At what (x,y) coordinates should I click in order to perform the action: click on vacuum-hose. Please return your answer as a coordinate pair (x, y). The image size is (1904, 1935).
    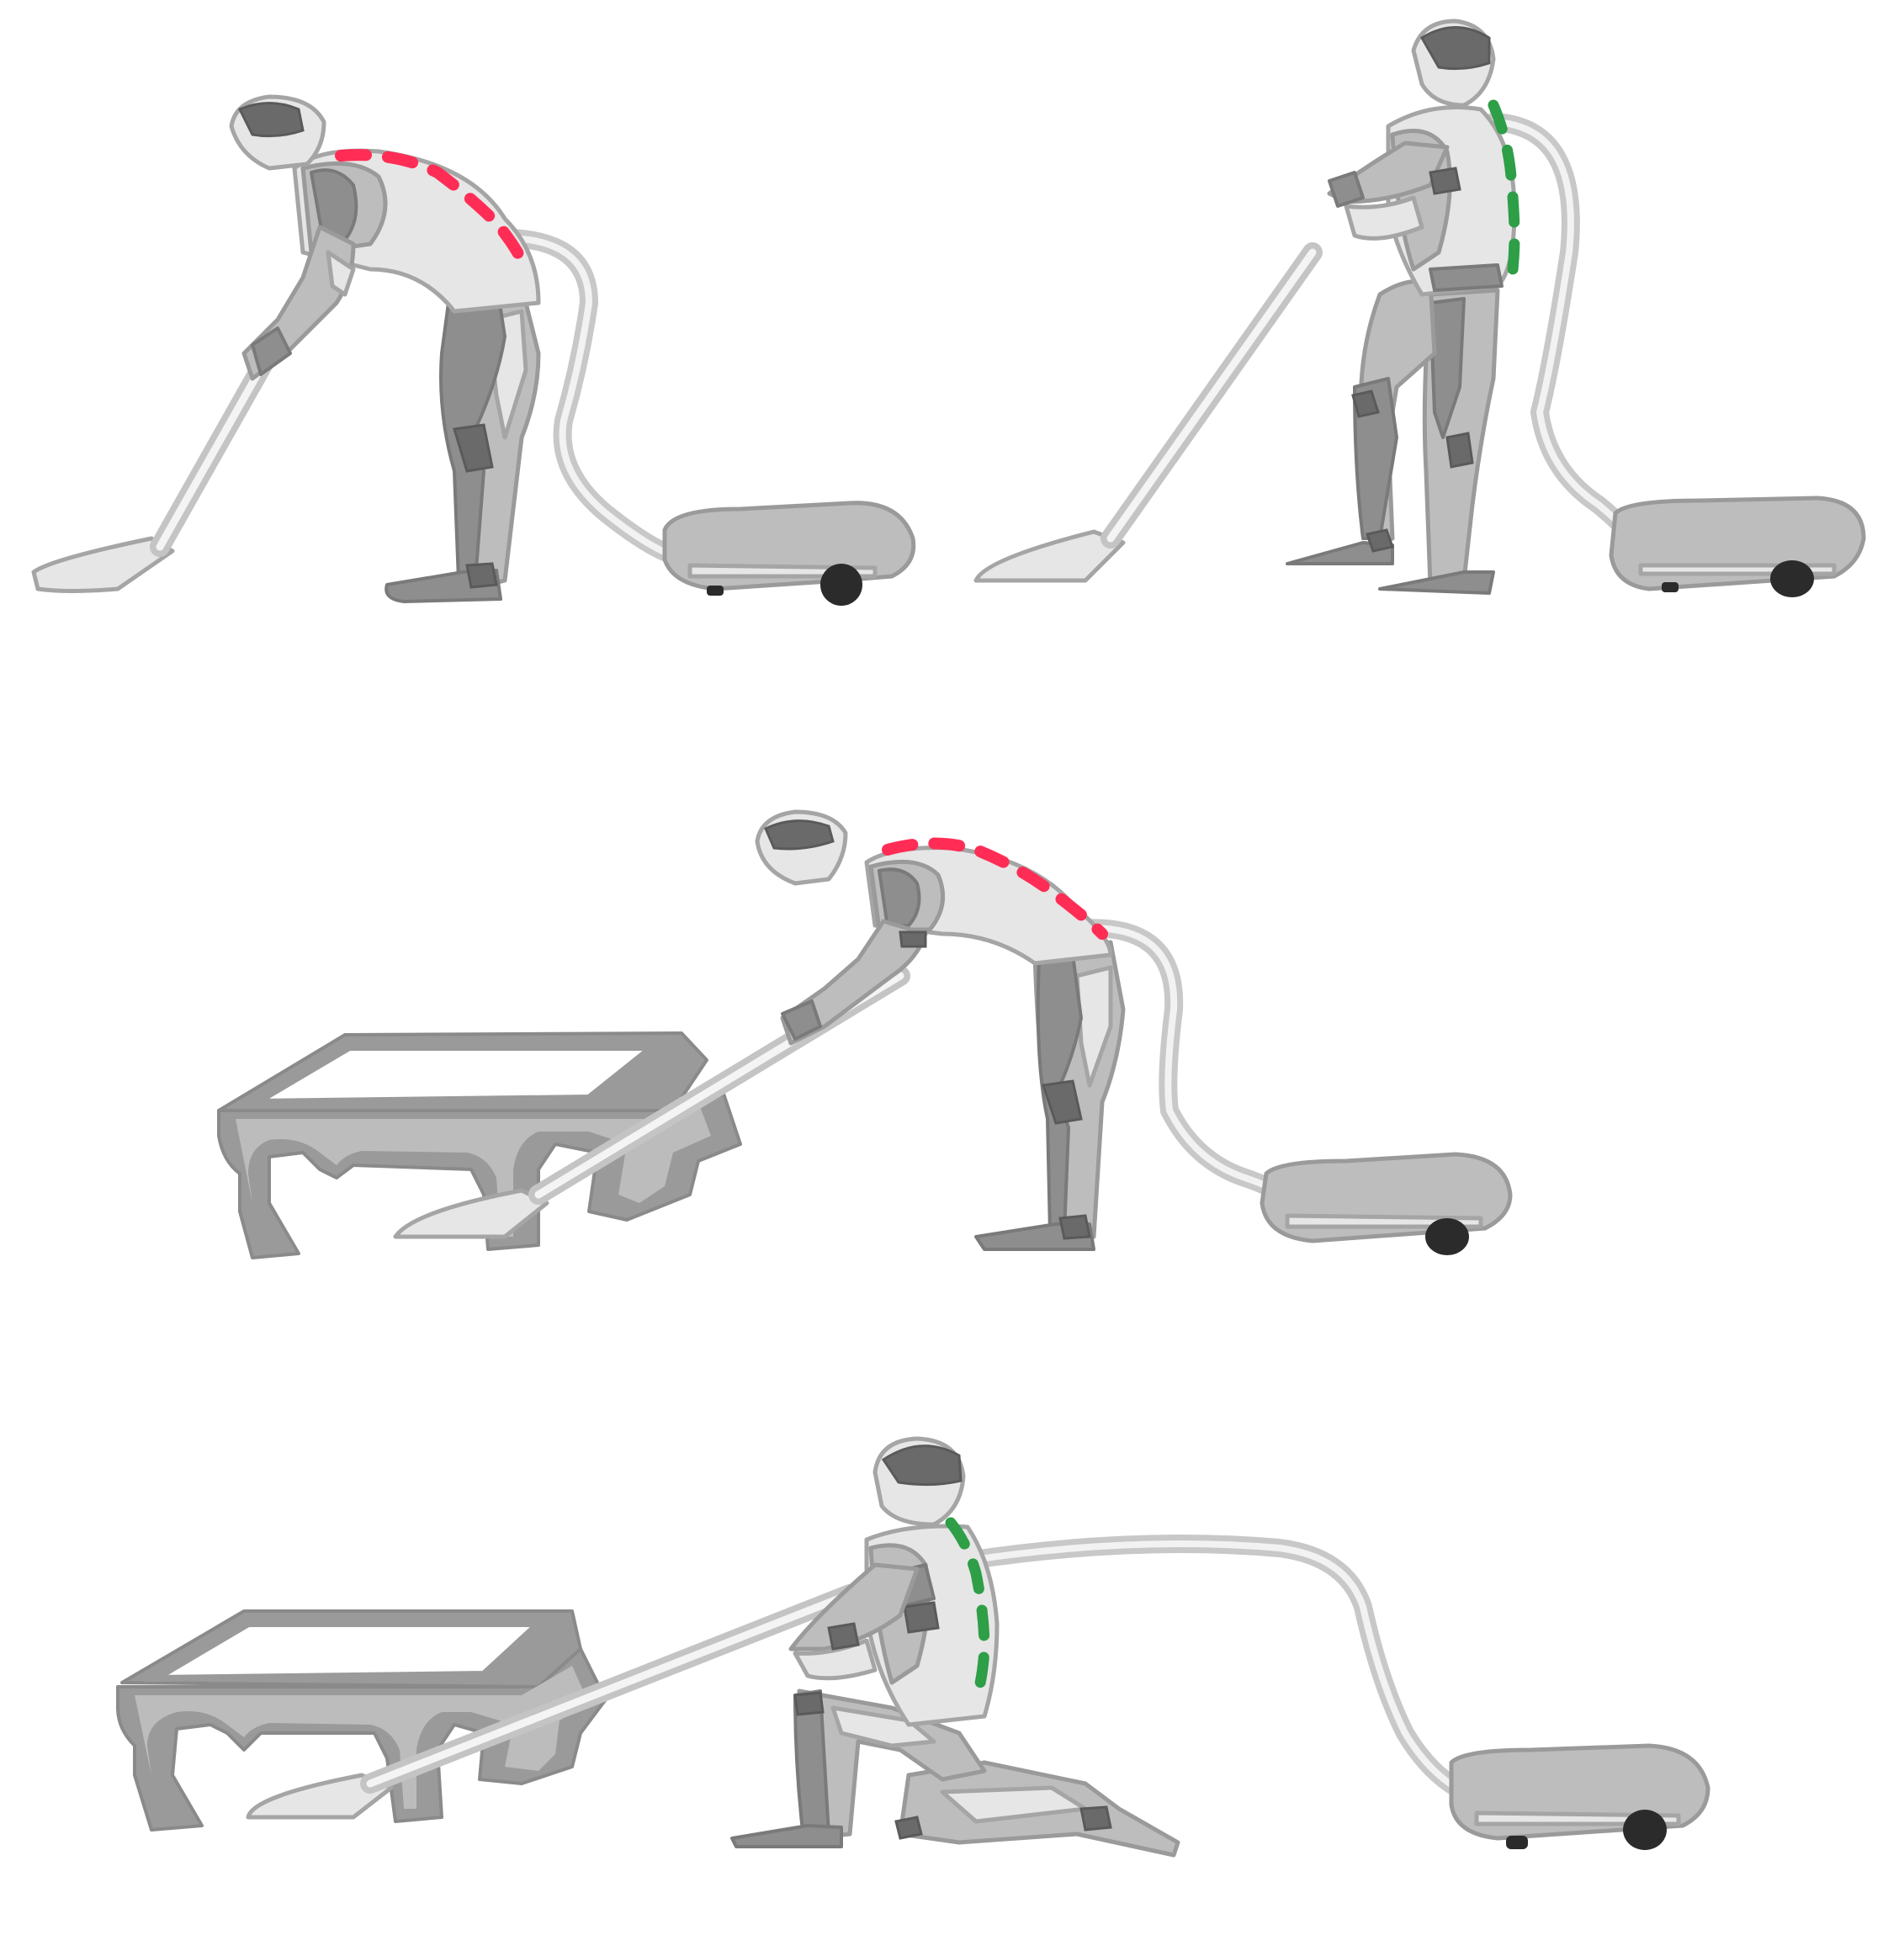
    Looking at the image, I should click on (1215, 1668).